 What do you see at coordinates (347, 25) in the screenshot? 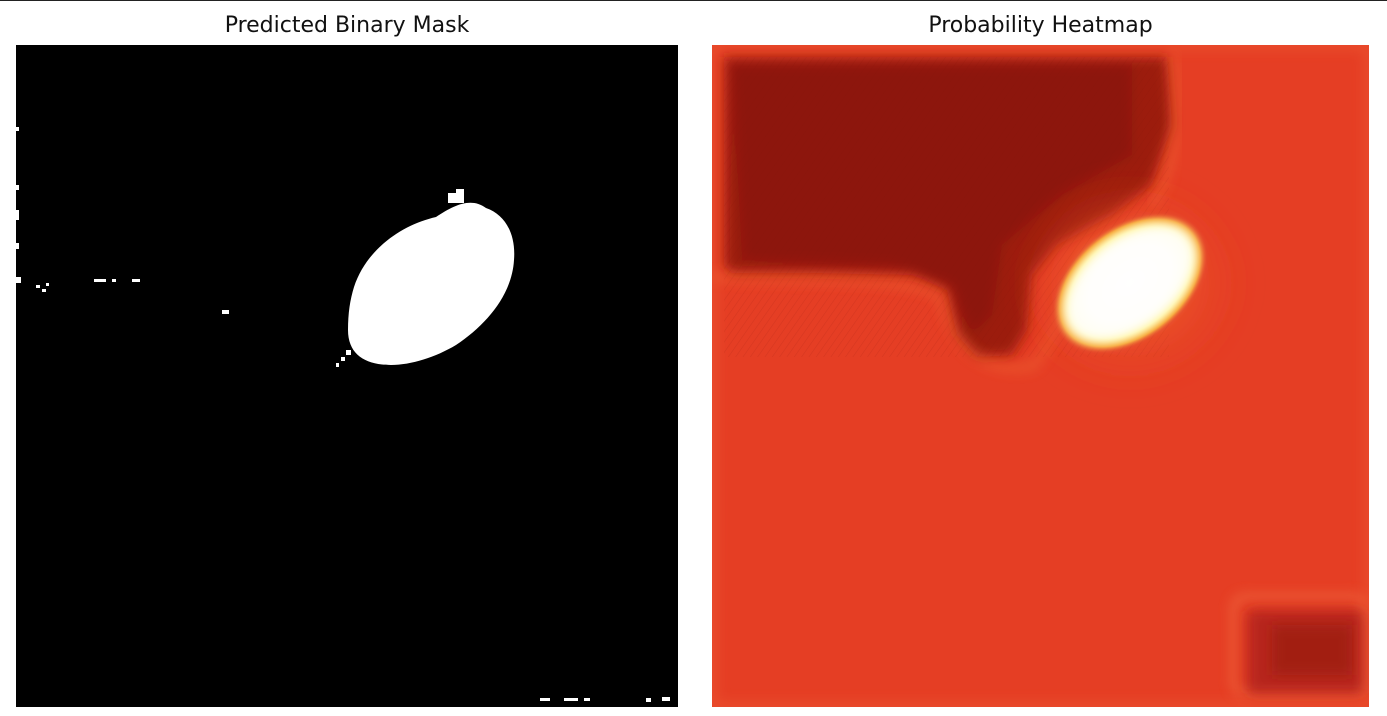
I see `mask-panel-title: Predicted Binary Mask` at bounding box center [347, 25].